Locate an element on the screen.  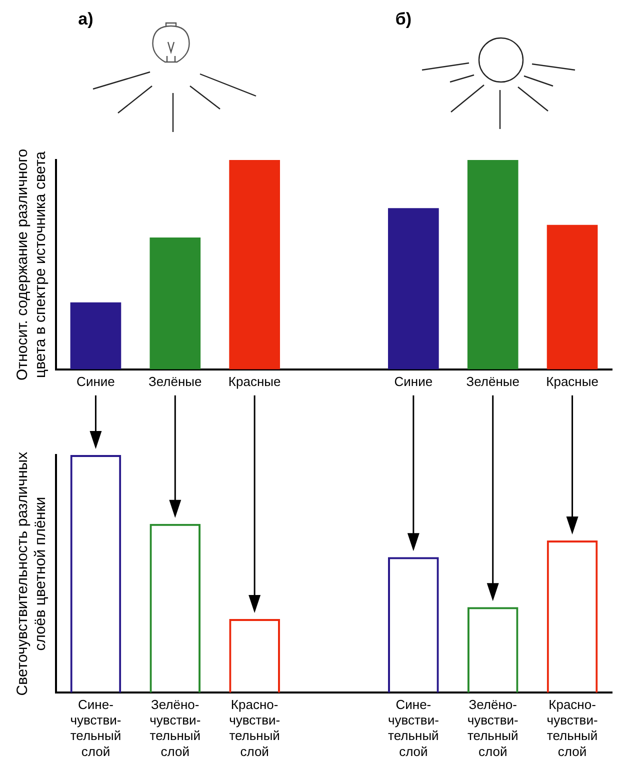
text: а) is located at coordinates (86, 19).